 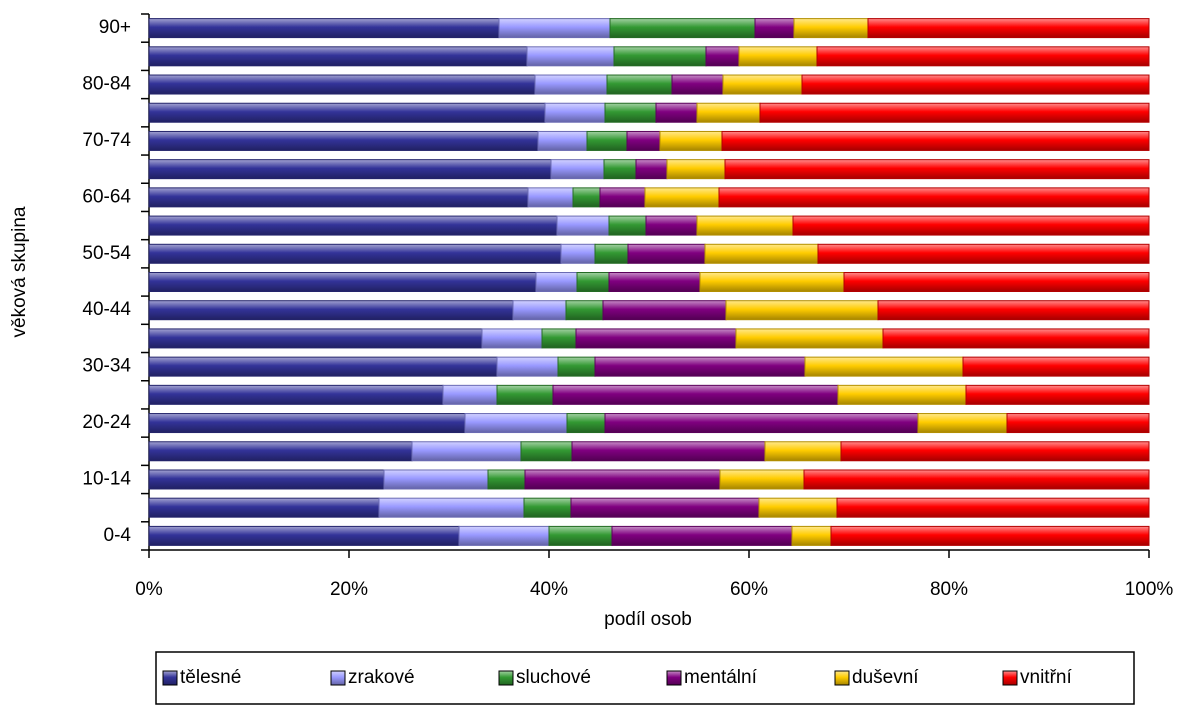 What do you see at coordinates (106, 309) in the screenshot?
I see `y-tick-label: 40-44` at bounding box center [106, 309].